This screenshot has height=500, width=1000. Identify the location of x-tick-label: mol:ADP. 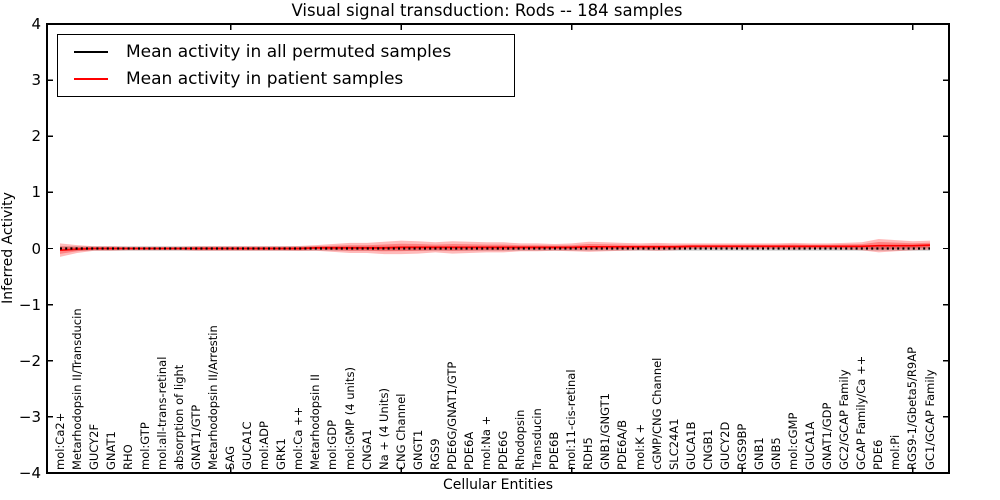
(264, 445).